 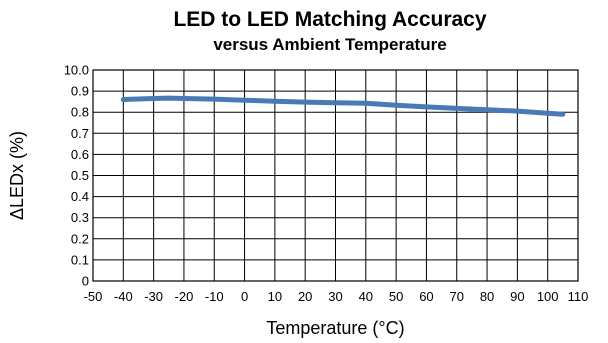 I want to click on y-tick-labels: 0 0.1 0.2 0.3 0.4 0.5 0.6 0.7 0.8 0.9 10.0, so click(x=76, y=176).